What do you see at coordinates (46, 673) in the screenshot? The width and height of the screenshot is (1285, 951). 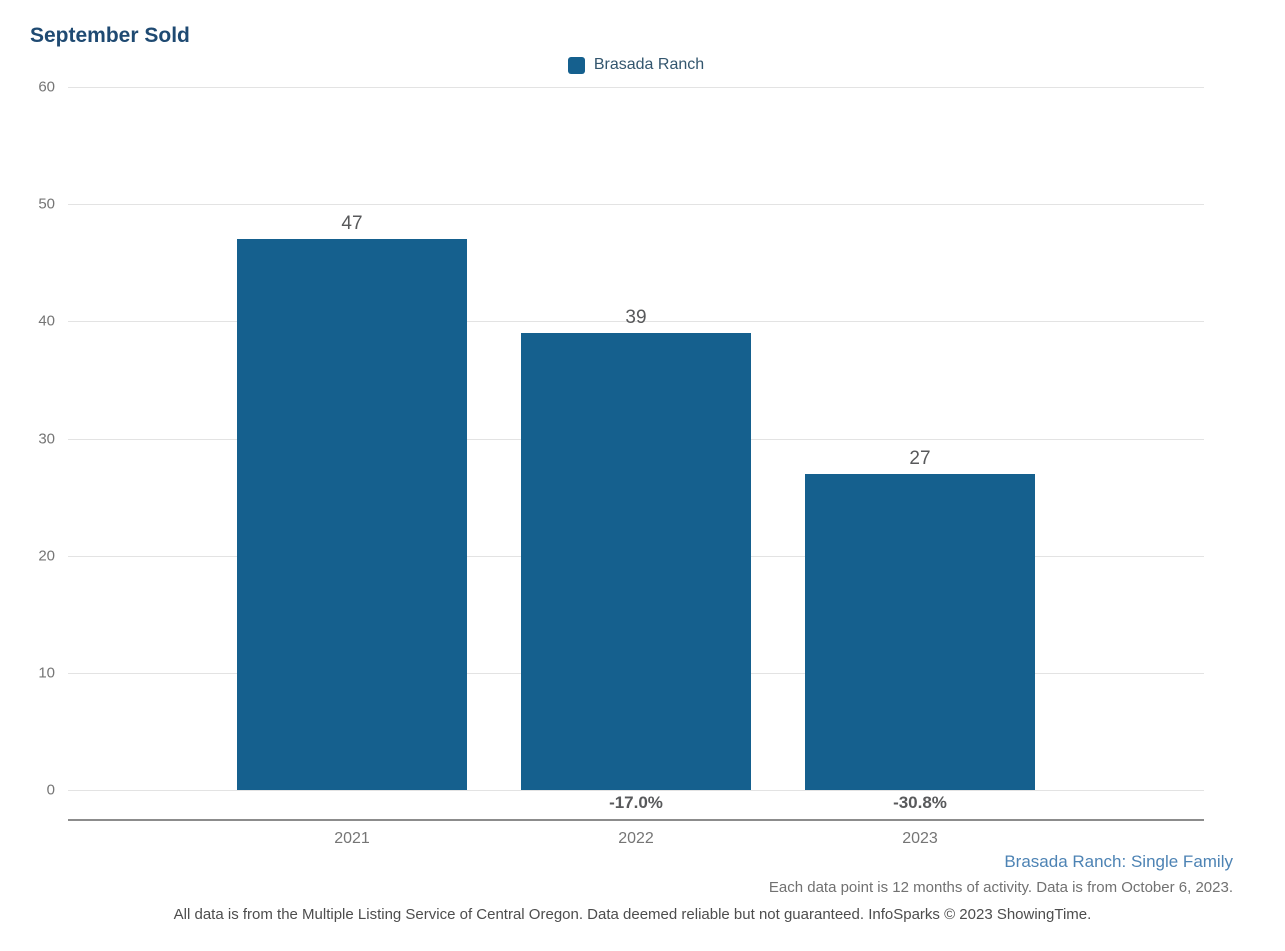 I see `y-tick-label-10: 10` at bounding box center [46, 673].